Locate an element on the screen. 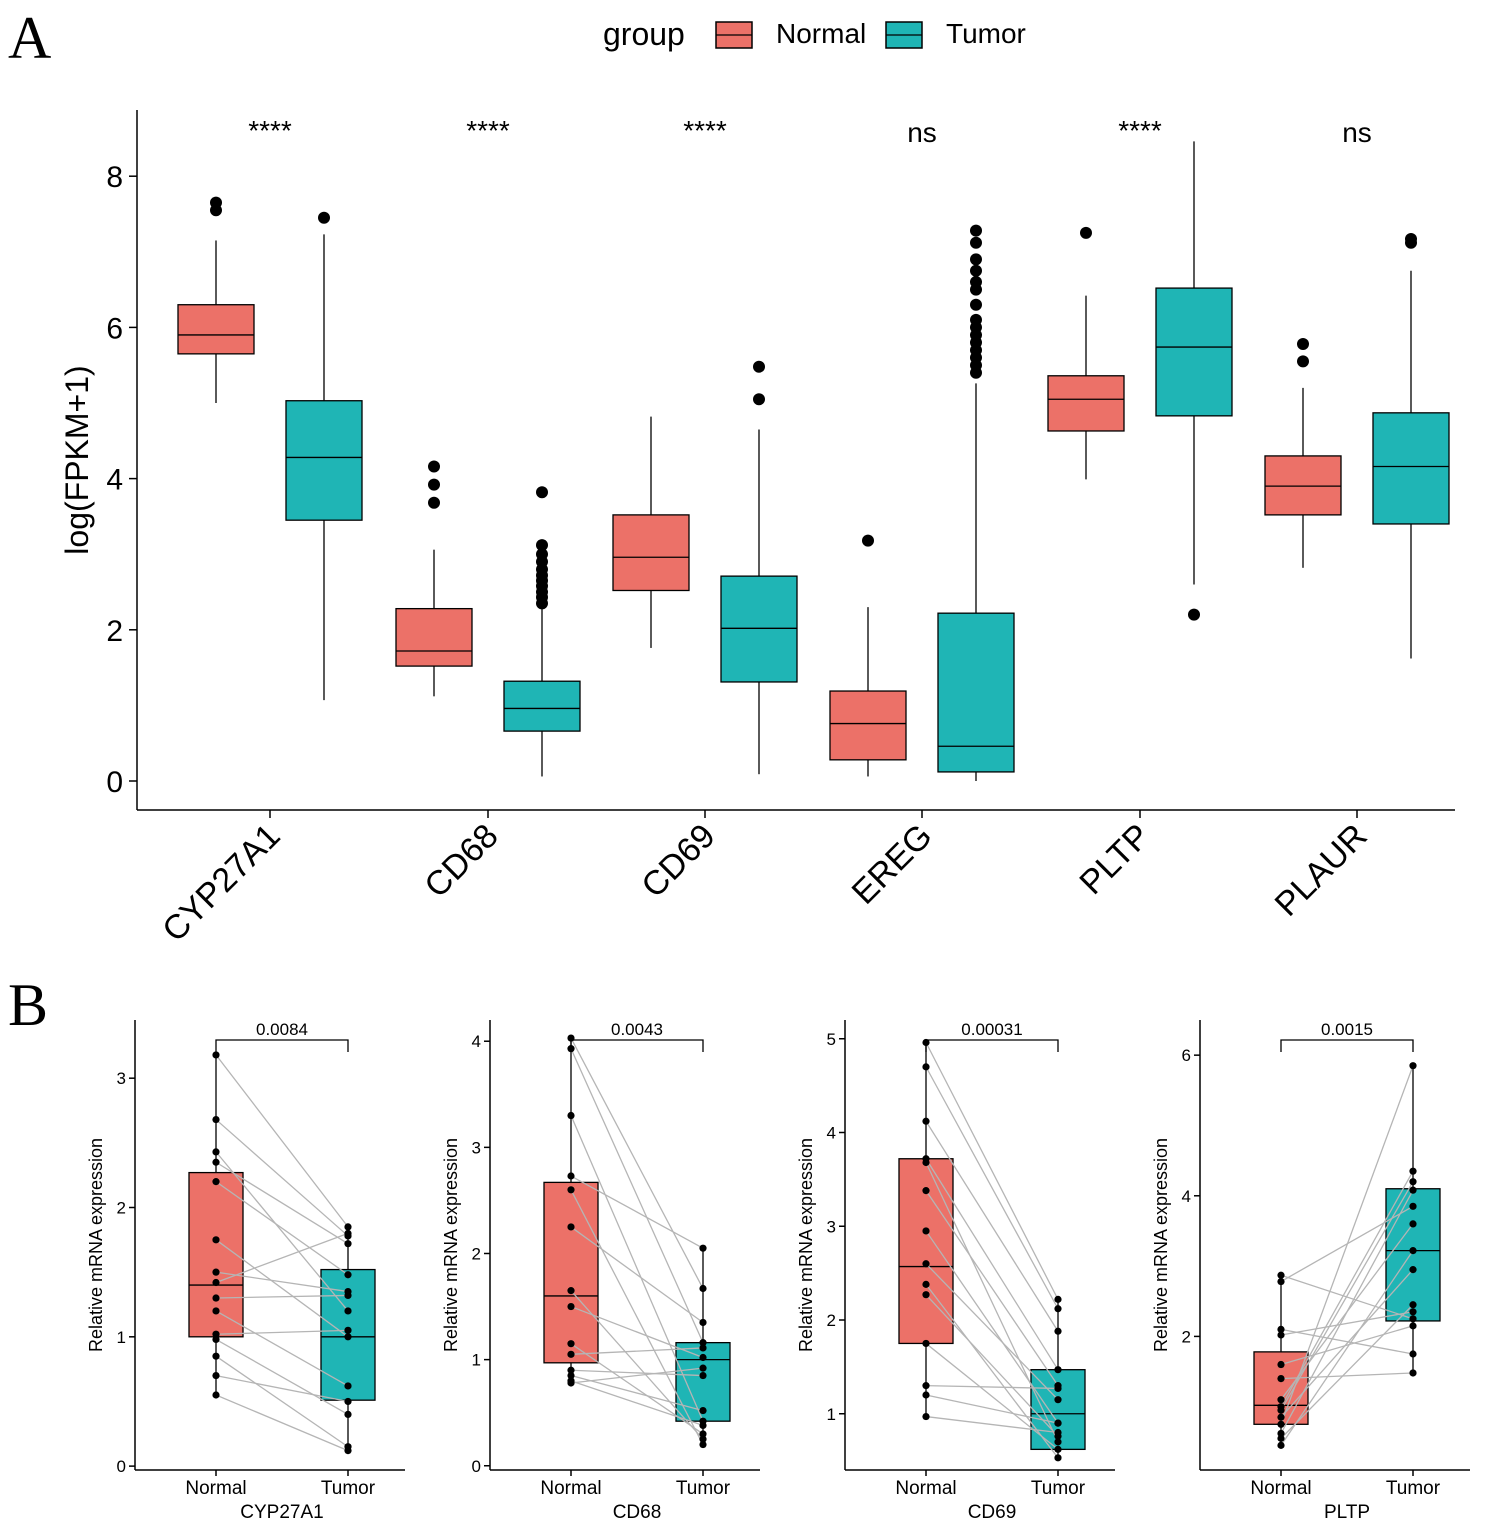 This screenshot has width=1499, height=1528. significance-label: ns is located at coordinates (922, 132).